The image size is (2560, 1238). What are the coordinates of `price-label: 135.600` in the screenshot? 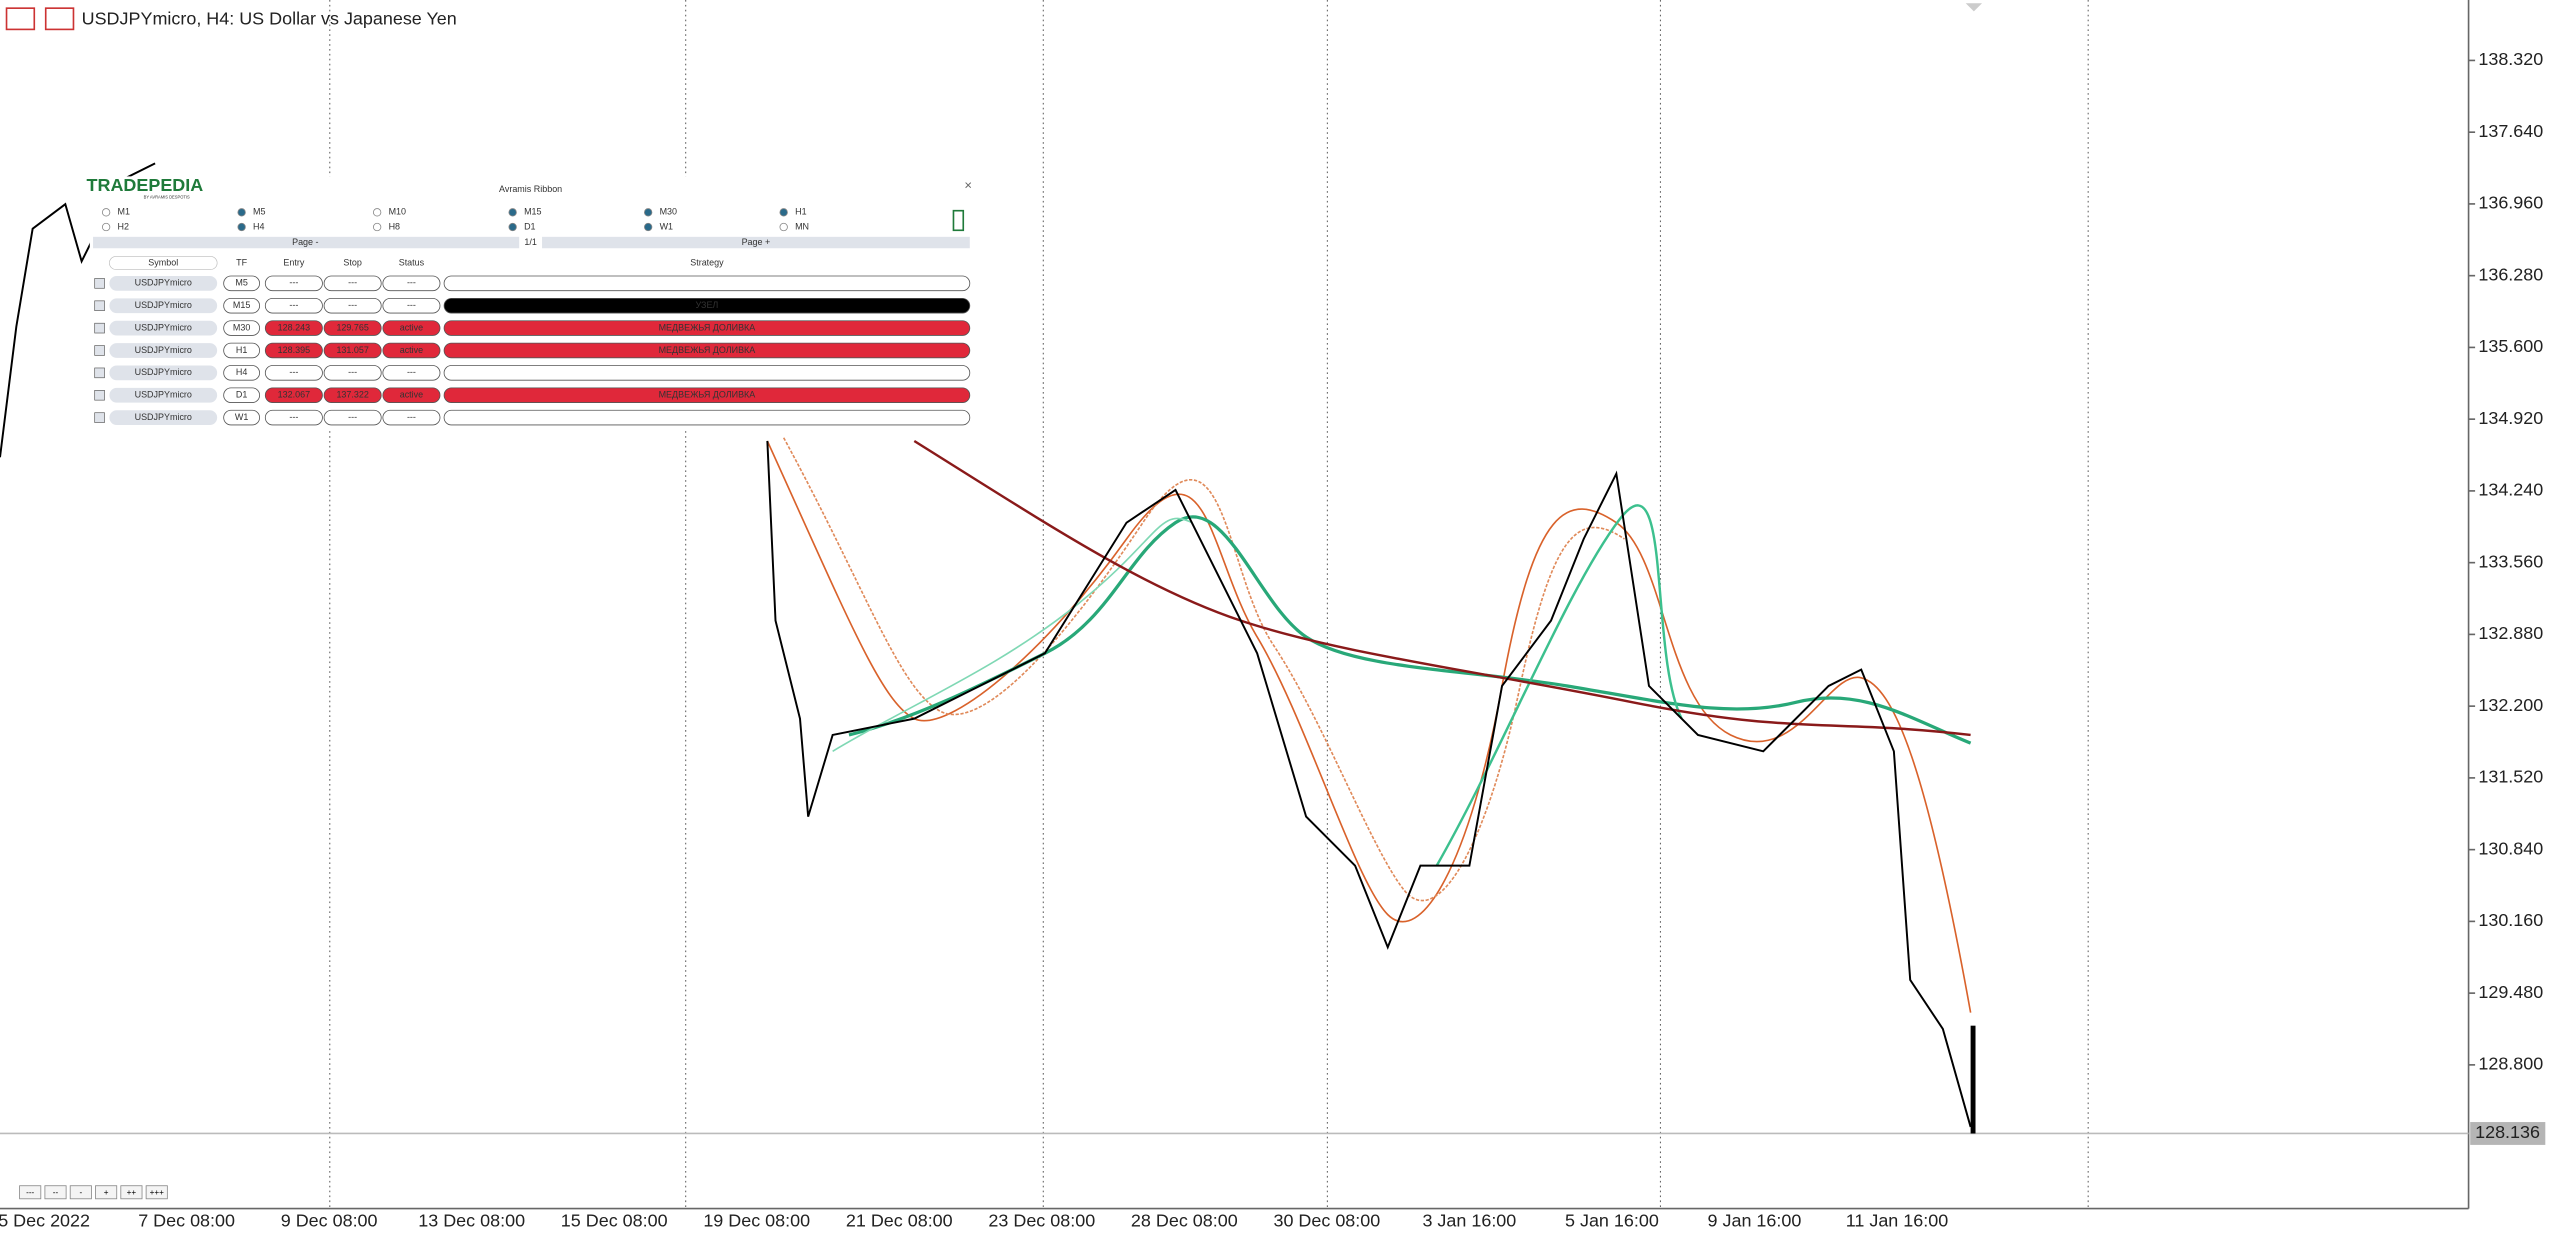 It's located at (2510, 346).